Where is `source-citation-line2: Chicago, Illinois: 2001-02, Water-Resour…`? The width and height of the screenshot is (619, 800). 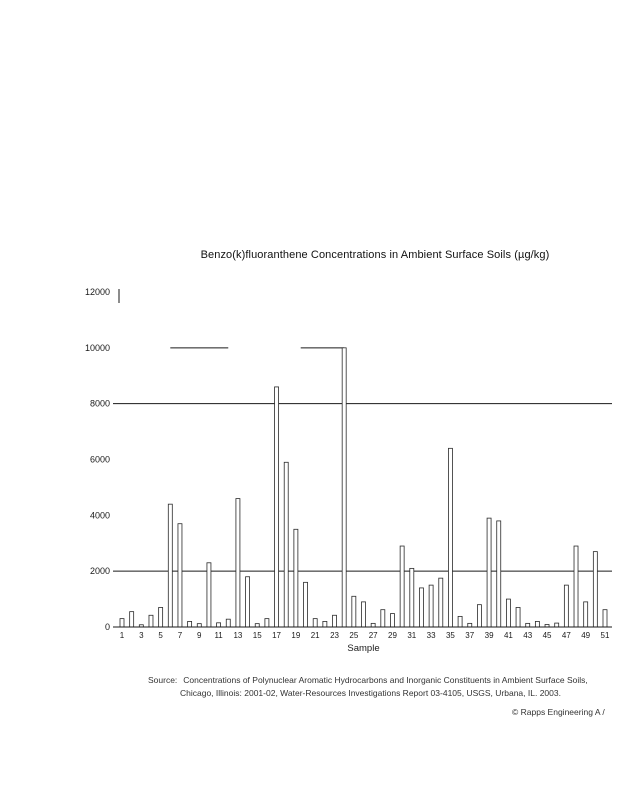
source-citation-line2: Chicago, Illinois: 2001-02, Water-Resour… is located at coordinates (370, 693).